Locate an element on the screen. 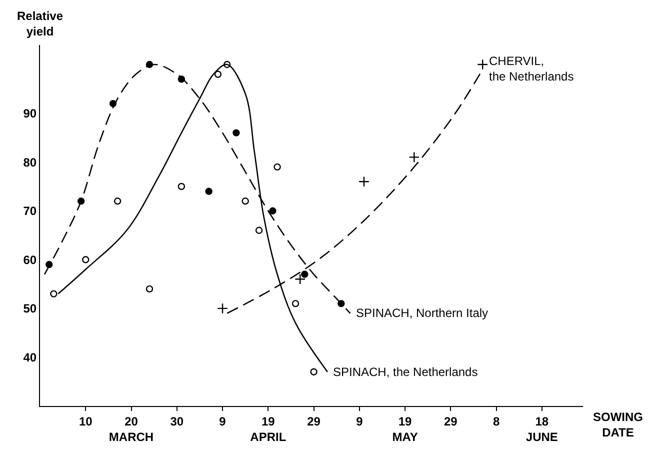  y-tick-label: 90 is located at coordinates (30, 113).